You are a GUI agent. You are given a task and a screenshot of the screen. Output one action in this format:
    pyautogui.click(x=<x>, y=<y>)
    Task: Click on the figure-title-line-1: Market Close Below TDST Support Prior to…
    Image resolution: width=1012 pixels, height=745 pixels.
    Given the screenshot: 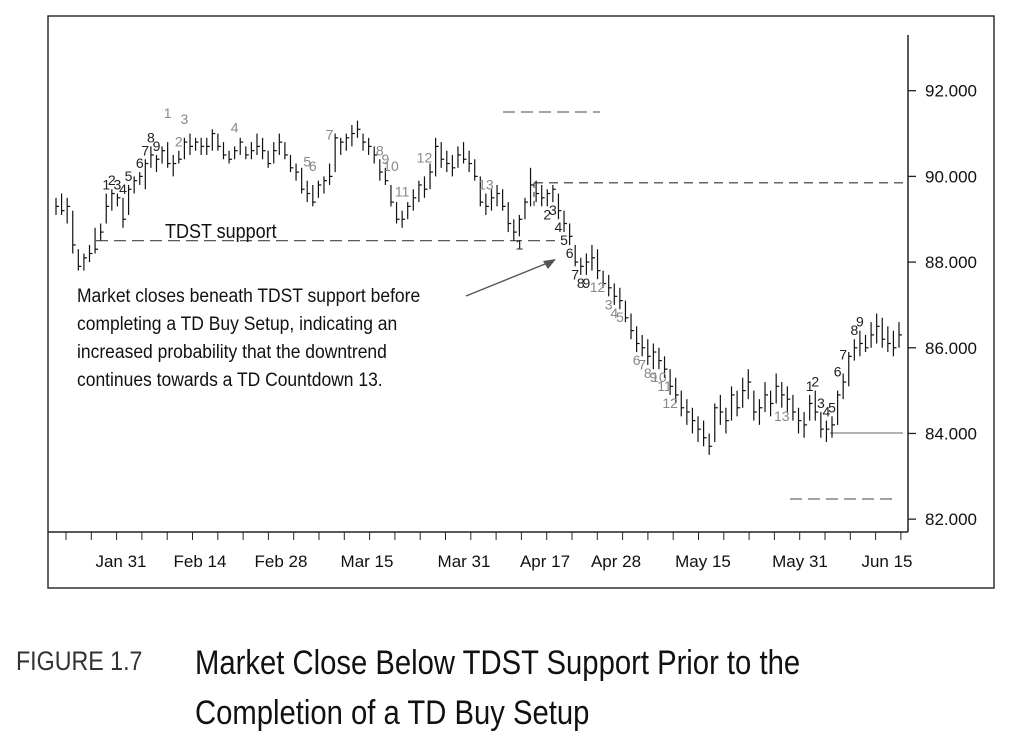 What is the action you would take?
    pyautogui.click(x=498, y=663)
    